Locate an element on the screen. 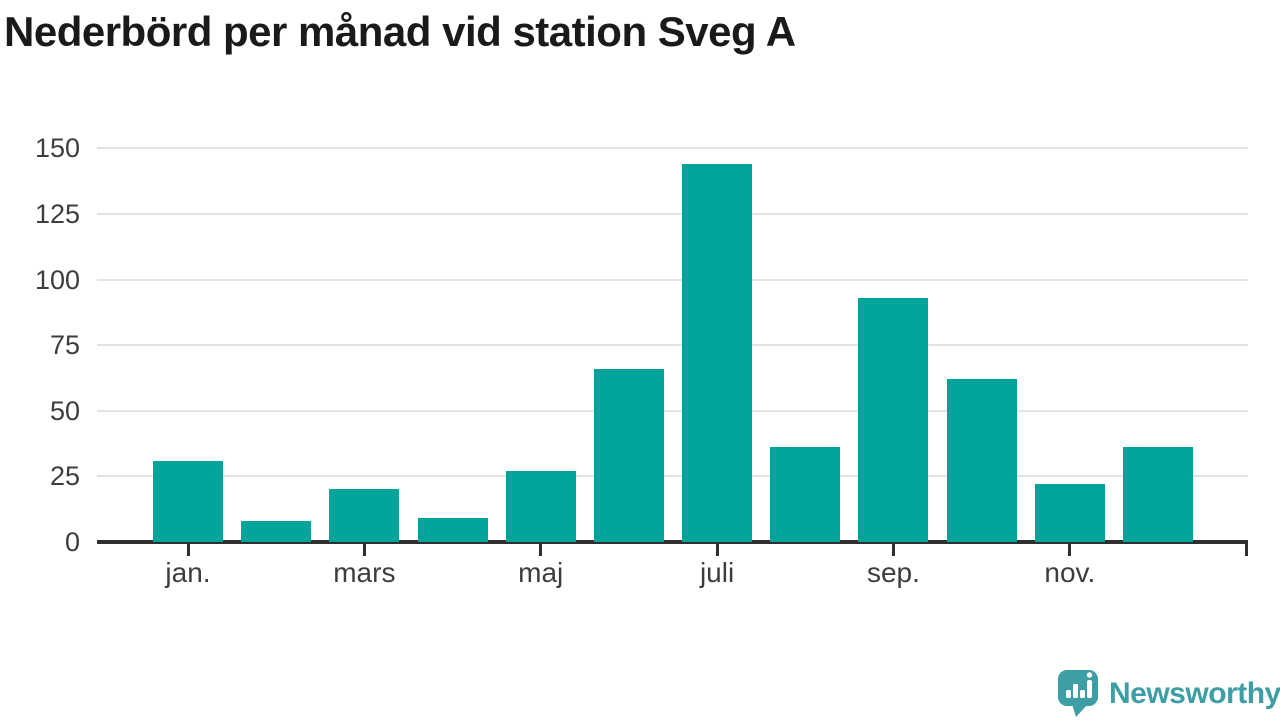  y-axis-tick-label: 25 is located at coordinates (64, 476).